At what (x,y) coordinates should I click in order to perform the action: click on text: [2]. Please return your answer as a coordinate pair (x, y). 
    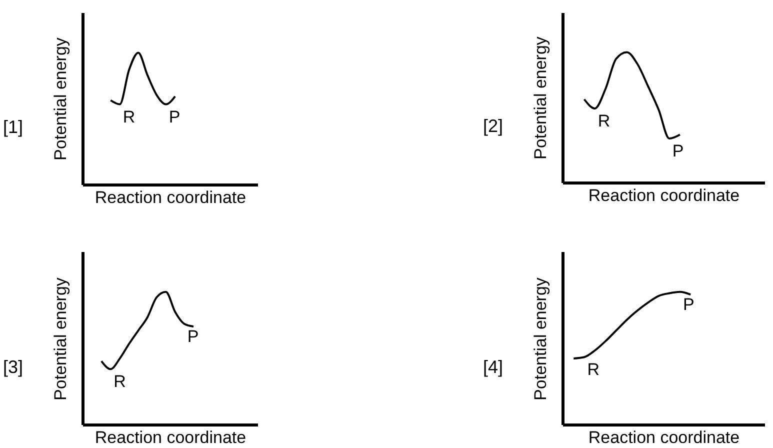
    Looking at the image, I should click on (493, 126).